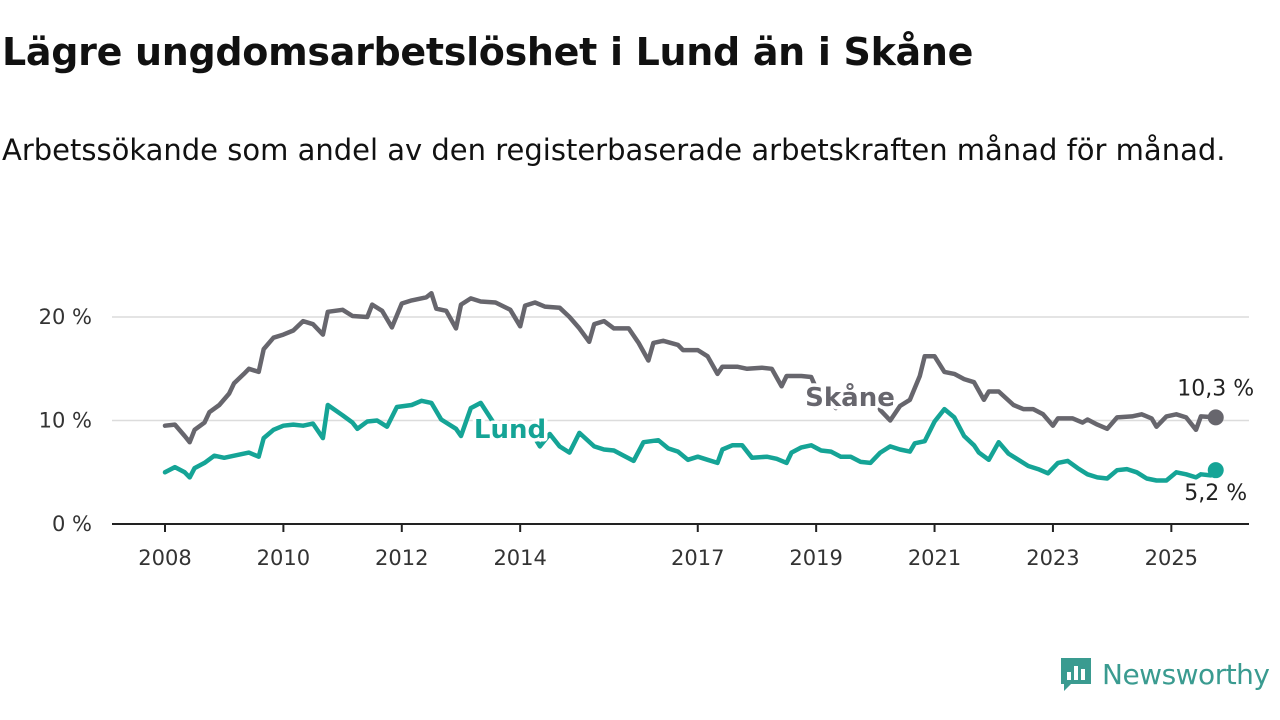  Describe the element at coordinates (1186, 674) in the screenshot. I see `brand-name: Newsworthy` at that location.